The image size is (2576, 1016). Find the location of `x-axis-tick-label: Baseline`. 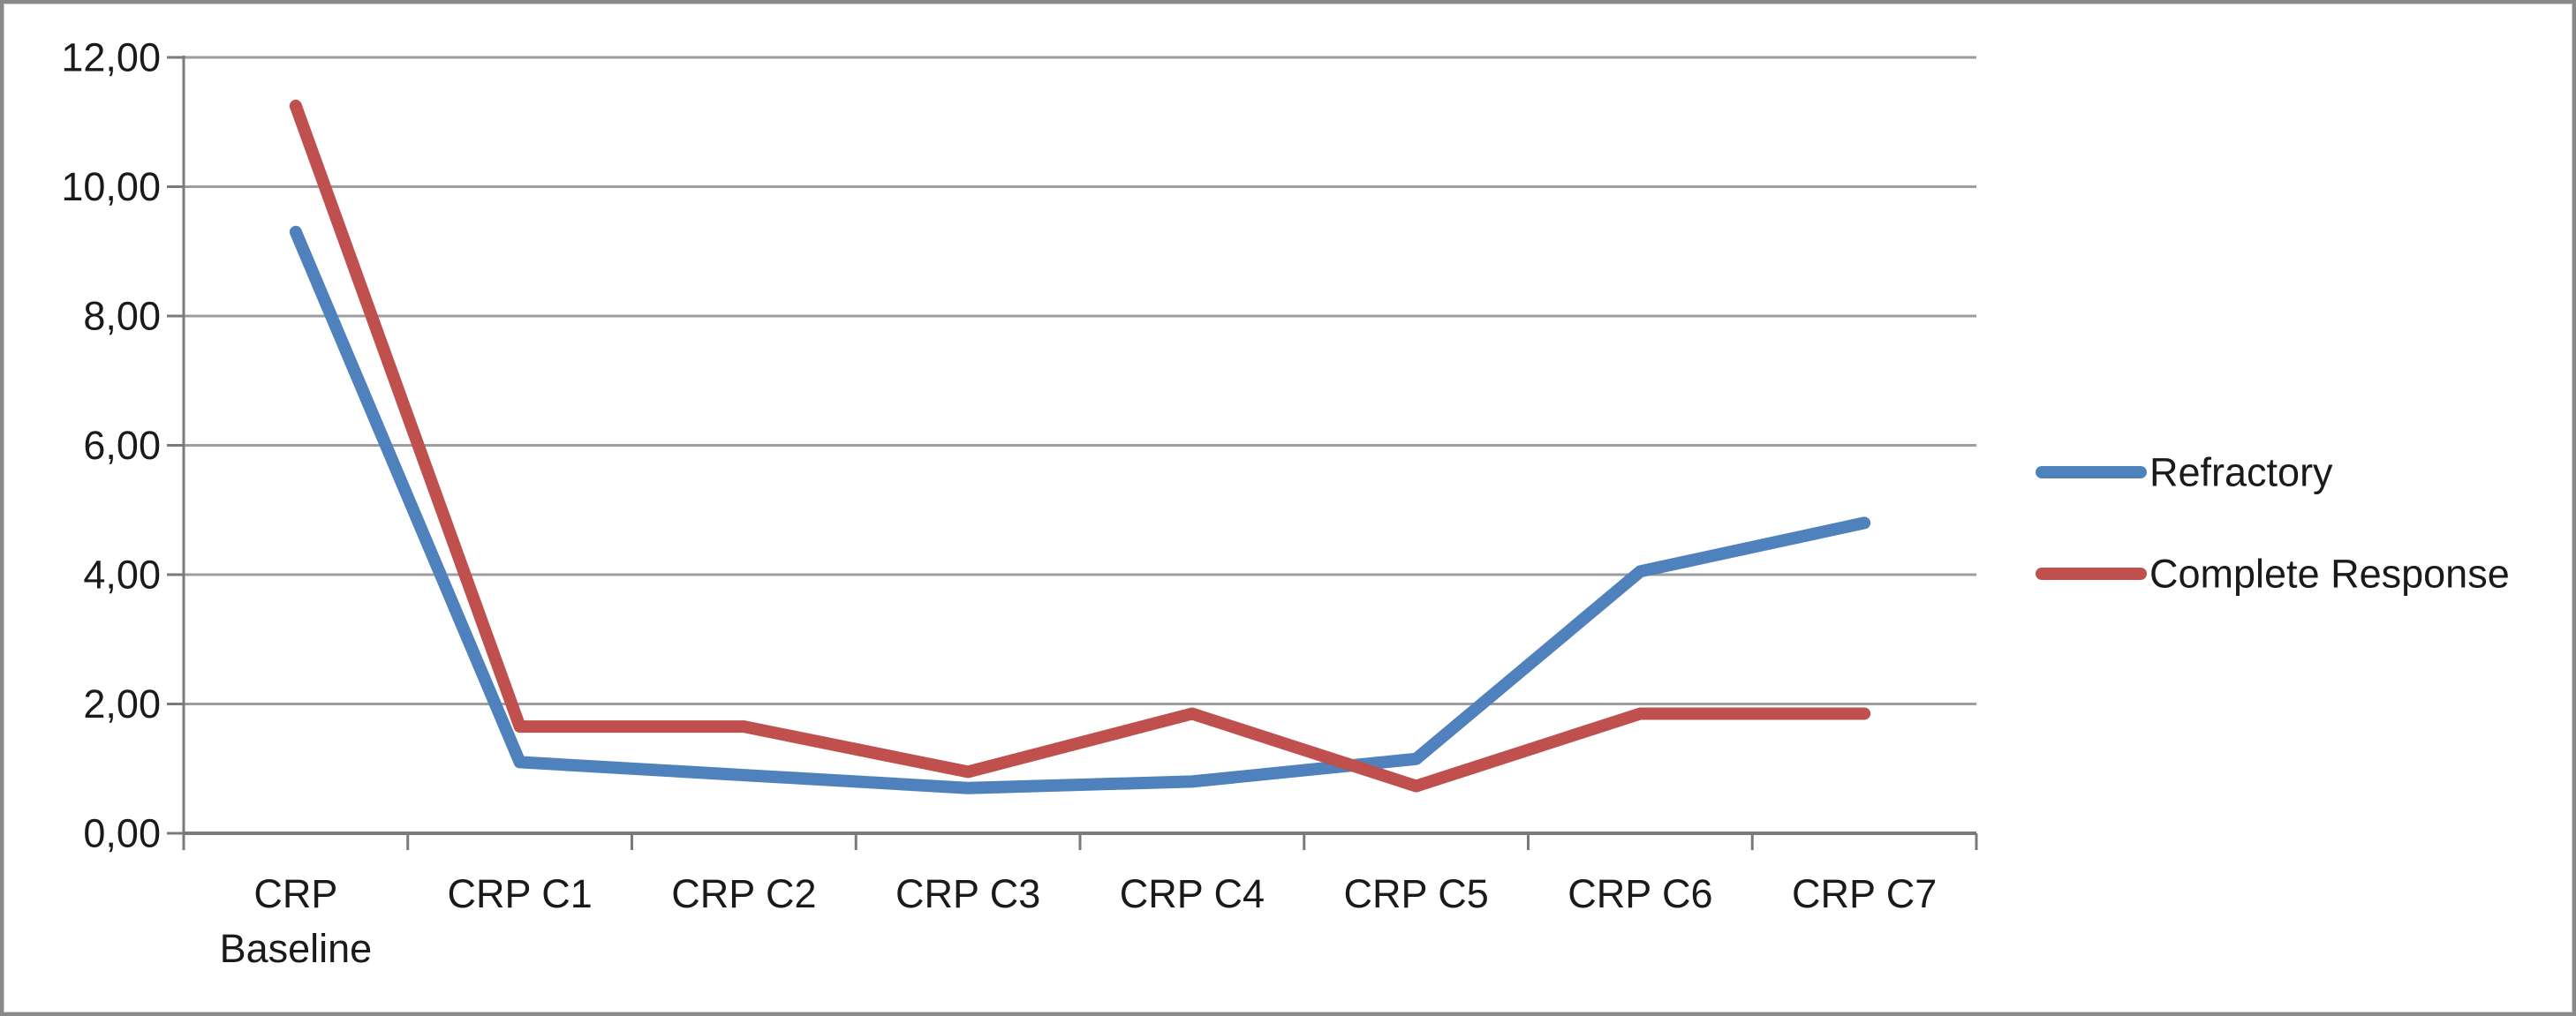

x-axis-tick-label: Baseline is located at coordinates (296, 948).